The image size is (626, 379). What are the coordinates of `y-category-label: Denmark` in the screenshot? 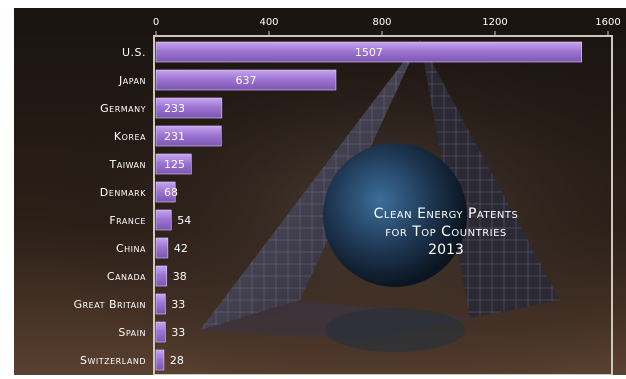 It's located at (123, 192).